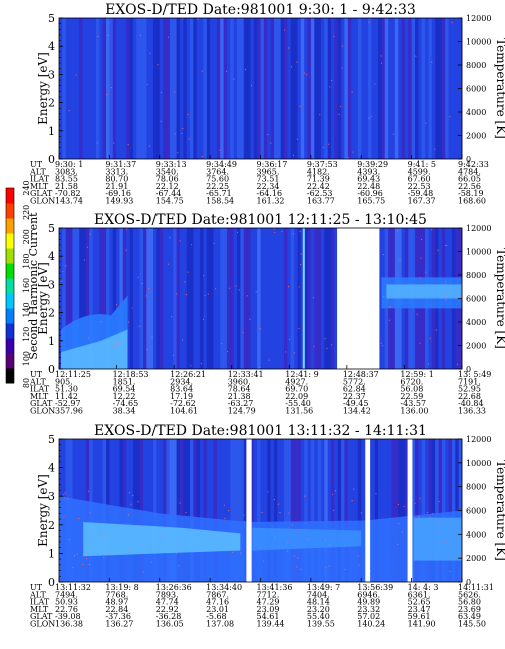  What do you see at coordinates (468, 582) in the screenshot?
I see `y2-tick-label: 0` at bounding box center [468, 582].